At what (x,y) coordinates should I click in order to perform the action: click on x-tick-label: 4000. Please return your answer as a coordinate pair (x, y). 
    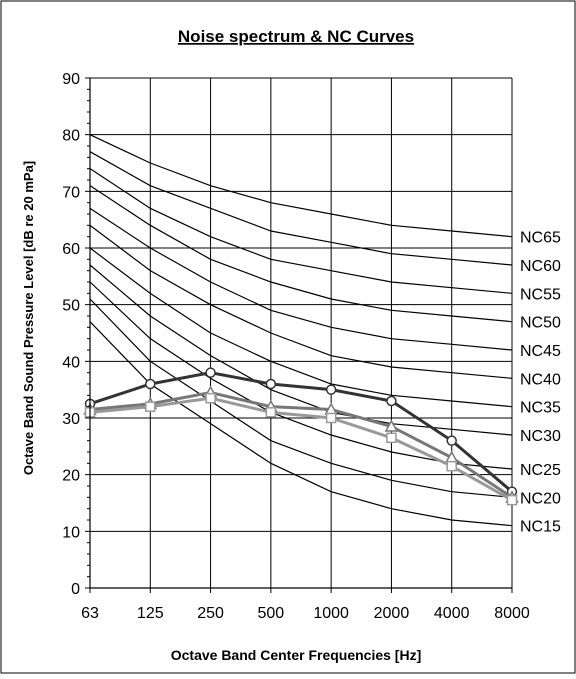
    Looking at the image, I should click on (452, 613).